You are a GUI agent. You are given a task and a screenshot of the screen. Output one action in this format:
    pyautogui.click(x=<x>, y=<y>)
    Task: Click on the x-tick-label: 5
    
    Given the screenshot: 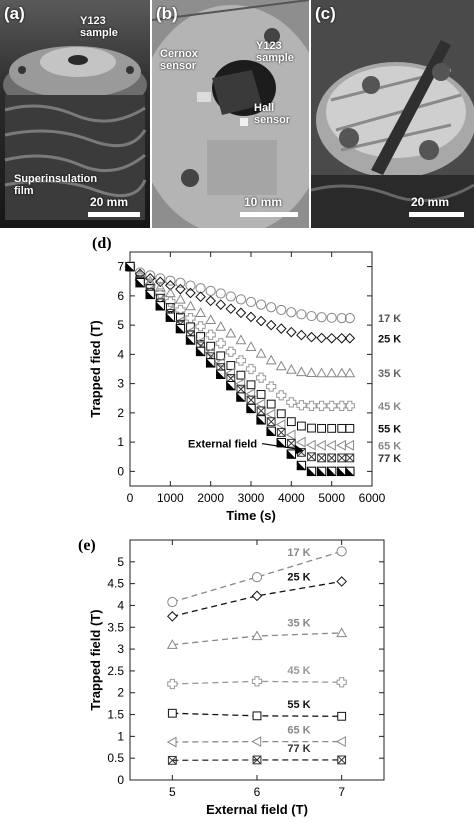 What is the action you would take?
    pyautogui.click(x=172, y=792)
    